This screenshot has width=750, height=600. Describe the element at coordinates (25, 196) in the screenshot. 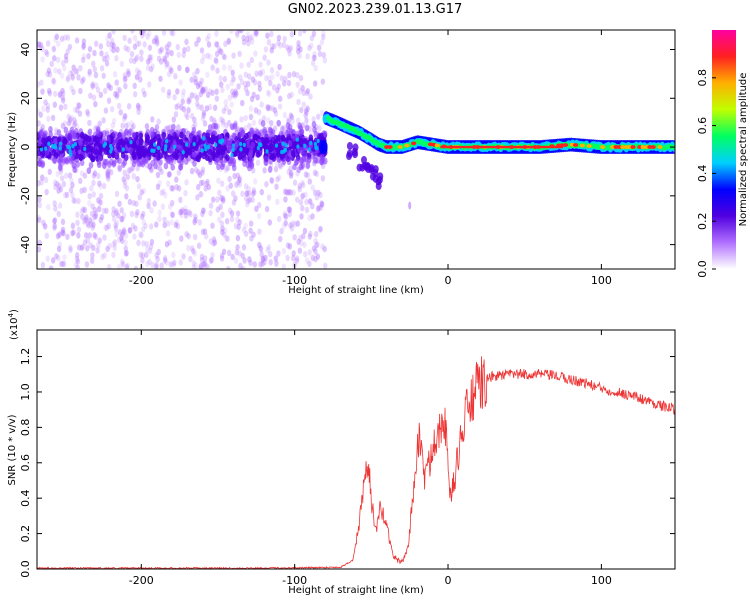

I see `y-tick-label: -20` at that location.